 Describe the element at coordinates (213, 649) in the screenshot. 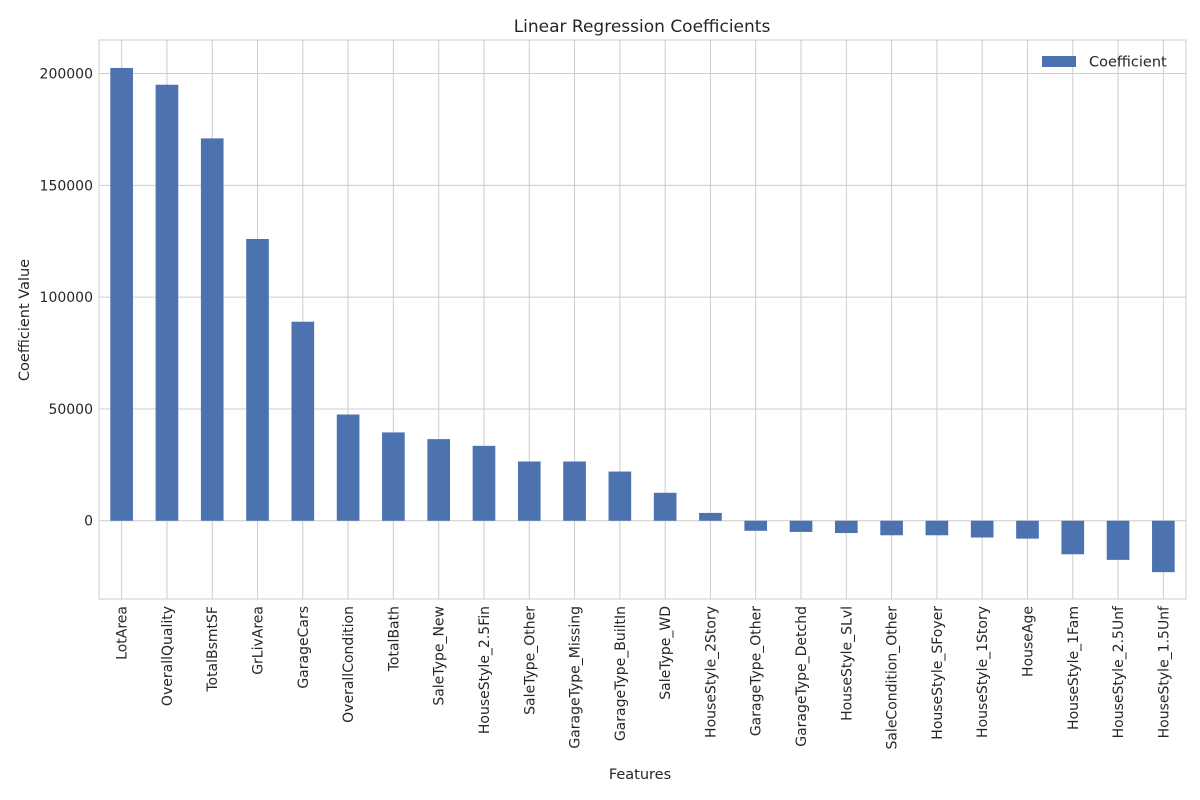

I see `x-tick-label: TotalBsmtSF` at that location.